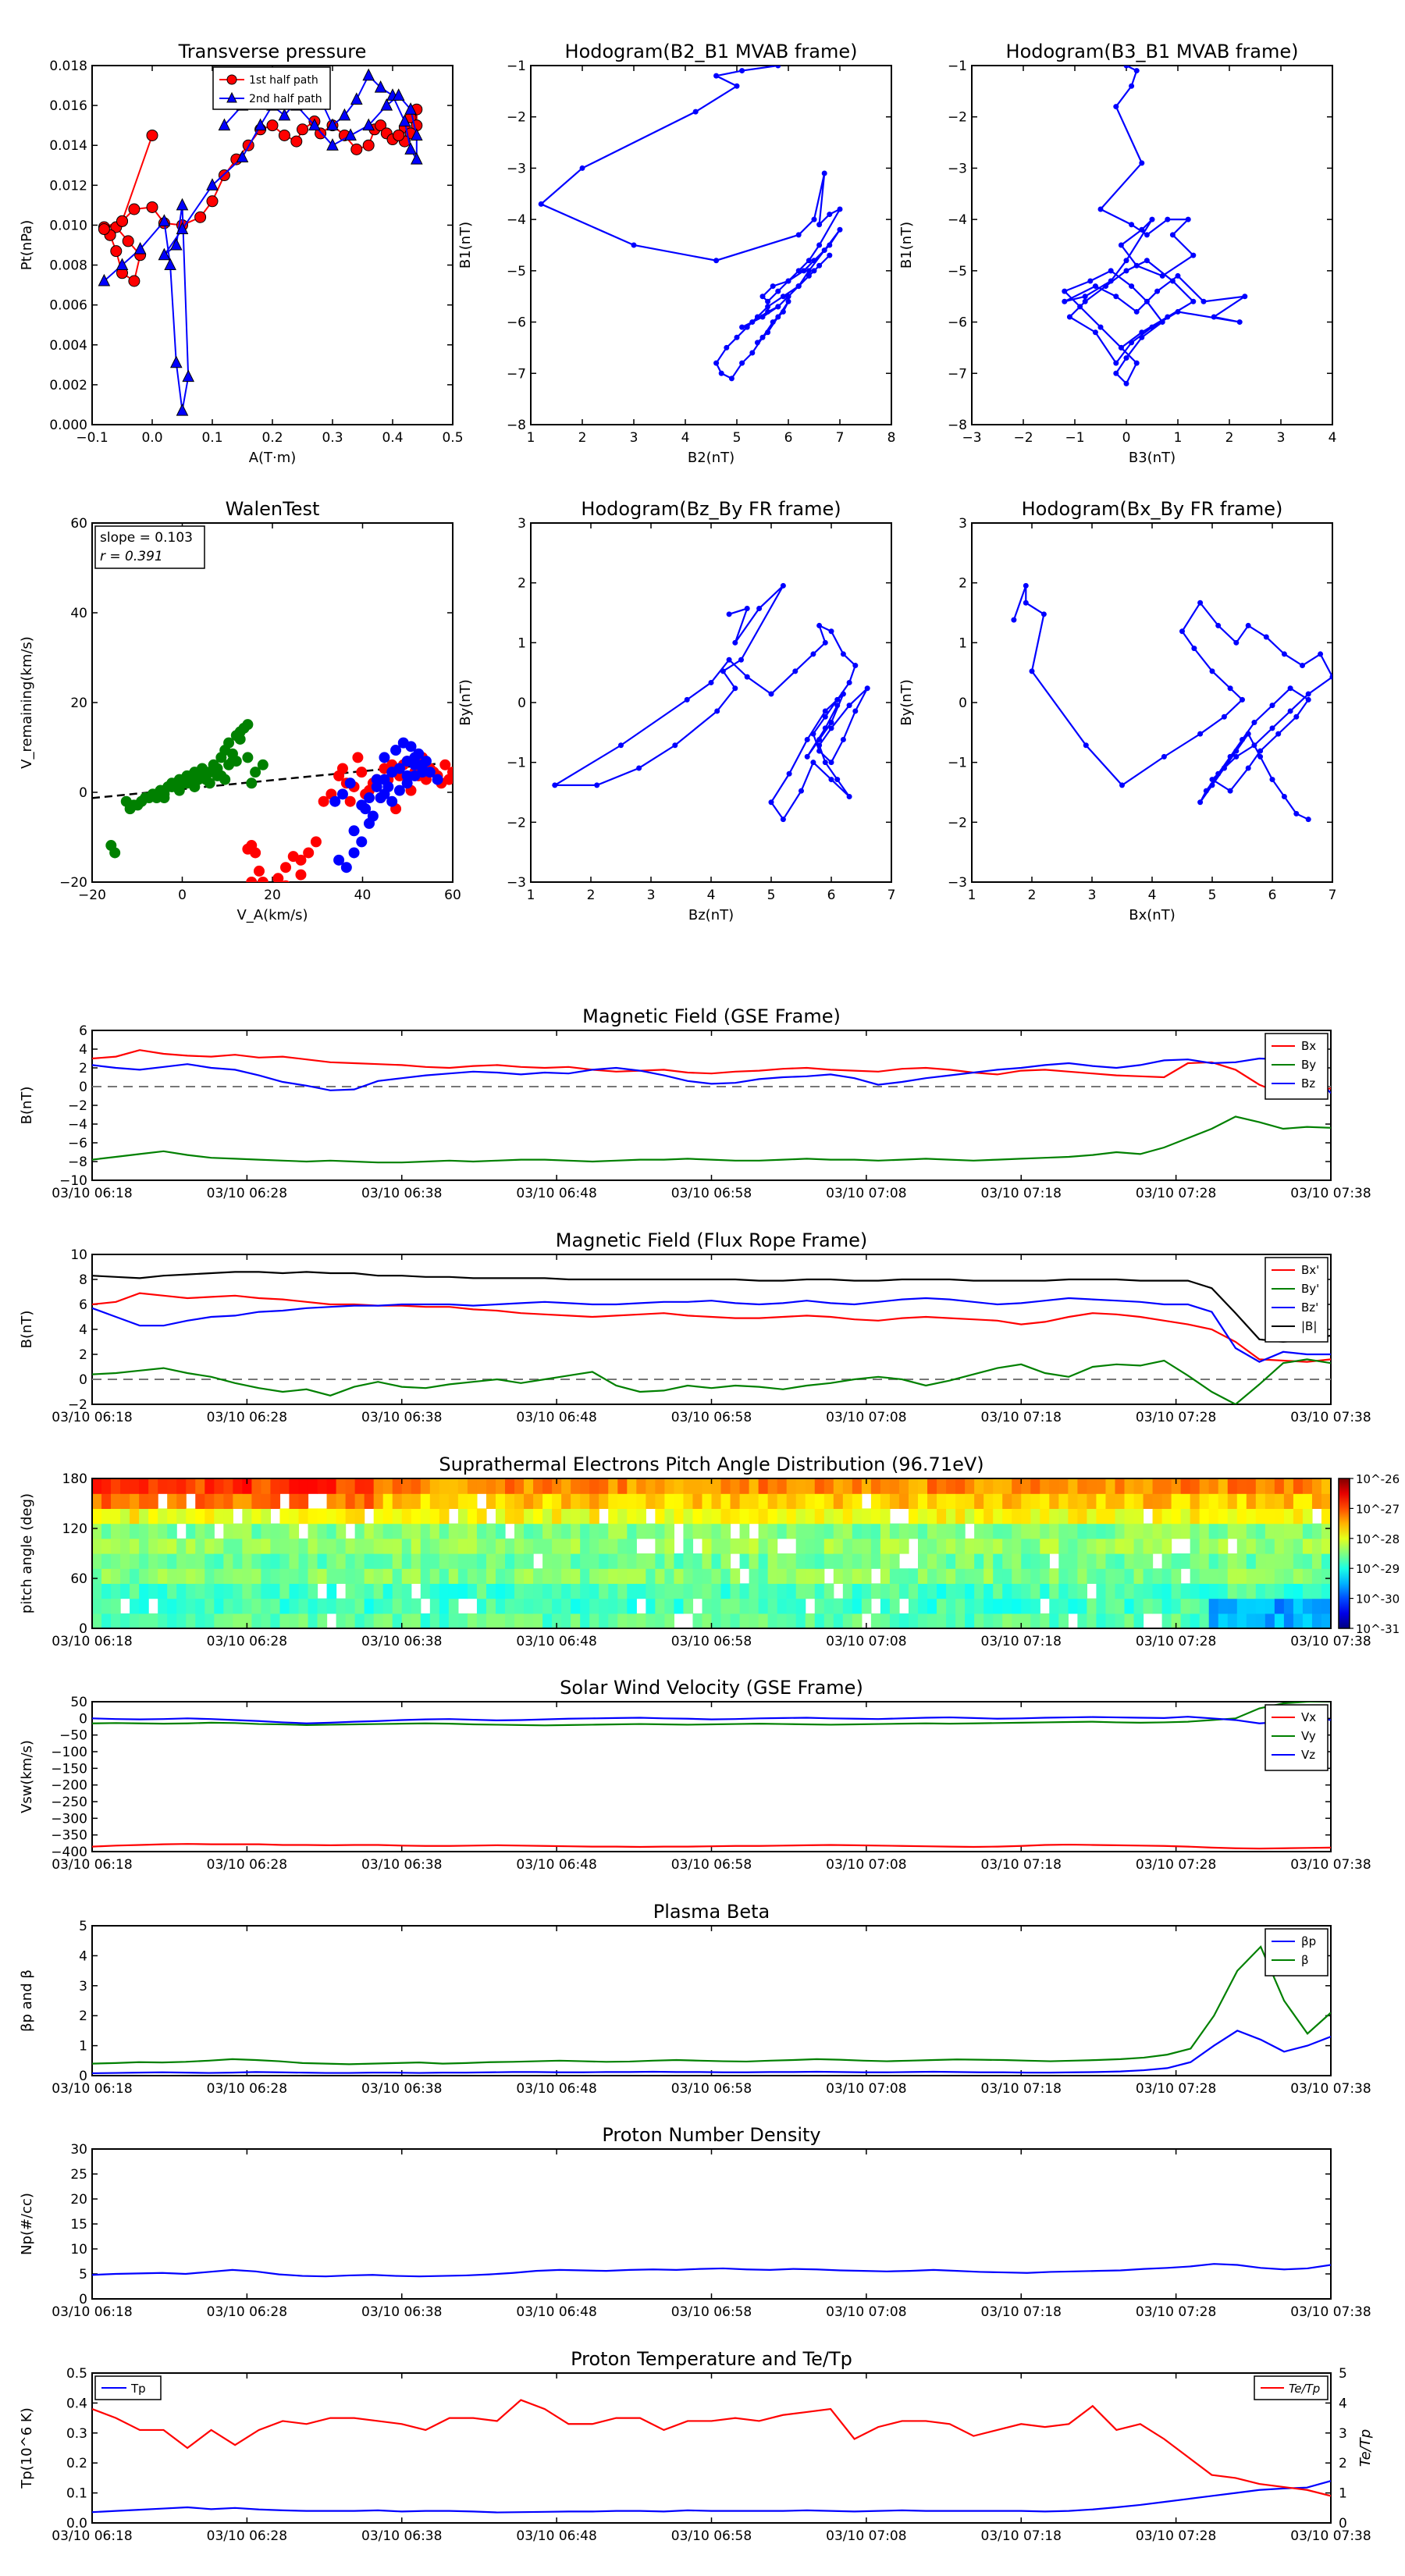 The width and height of the screenshot is (1405, 2576). Describe the element at coordinates (272, 895) in the screenshot. I see `x-tick-label: 20` at that location.